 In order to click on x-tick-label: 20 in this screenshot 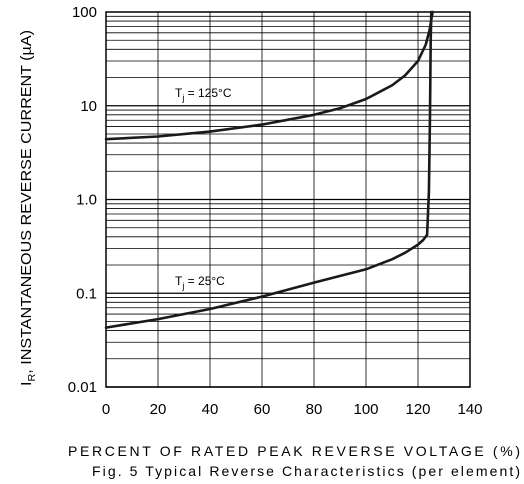, I will do `click(158, 409)`.